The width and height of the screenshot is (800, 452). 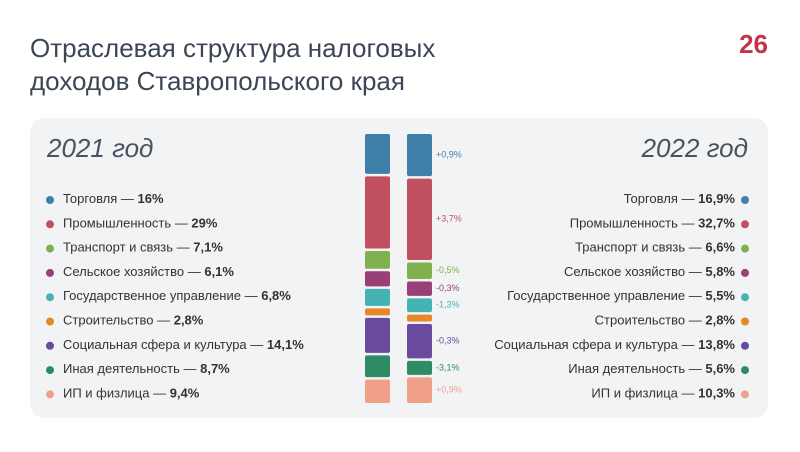 I want to click on legend-value: 9,4%, so click(x=185, y=393).